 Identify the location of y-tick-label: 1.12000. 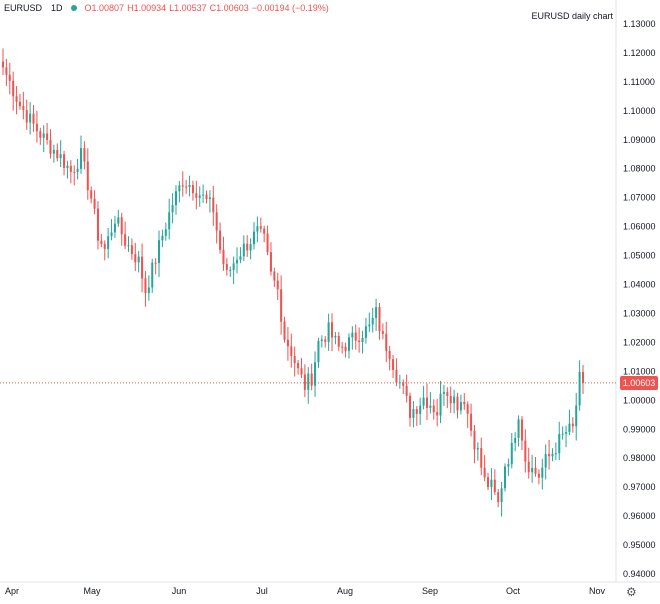
(639, 53).